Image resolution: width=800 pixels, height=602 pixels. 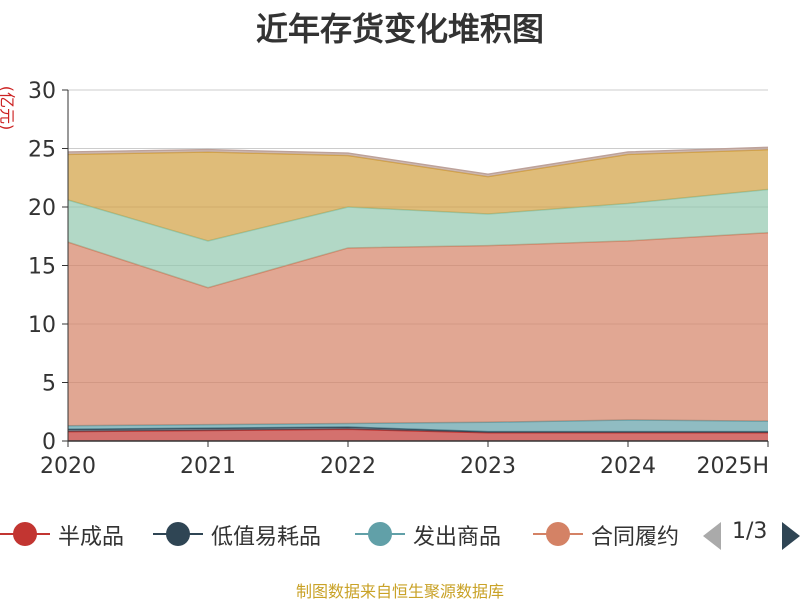 I want to click on legend-page-indicator: 1/3, so click(x=750, y=531).